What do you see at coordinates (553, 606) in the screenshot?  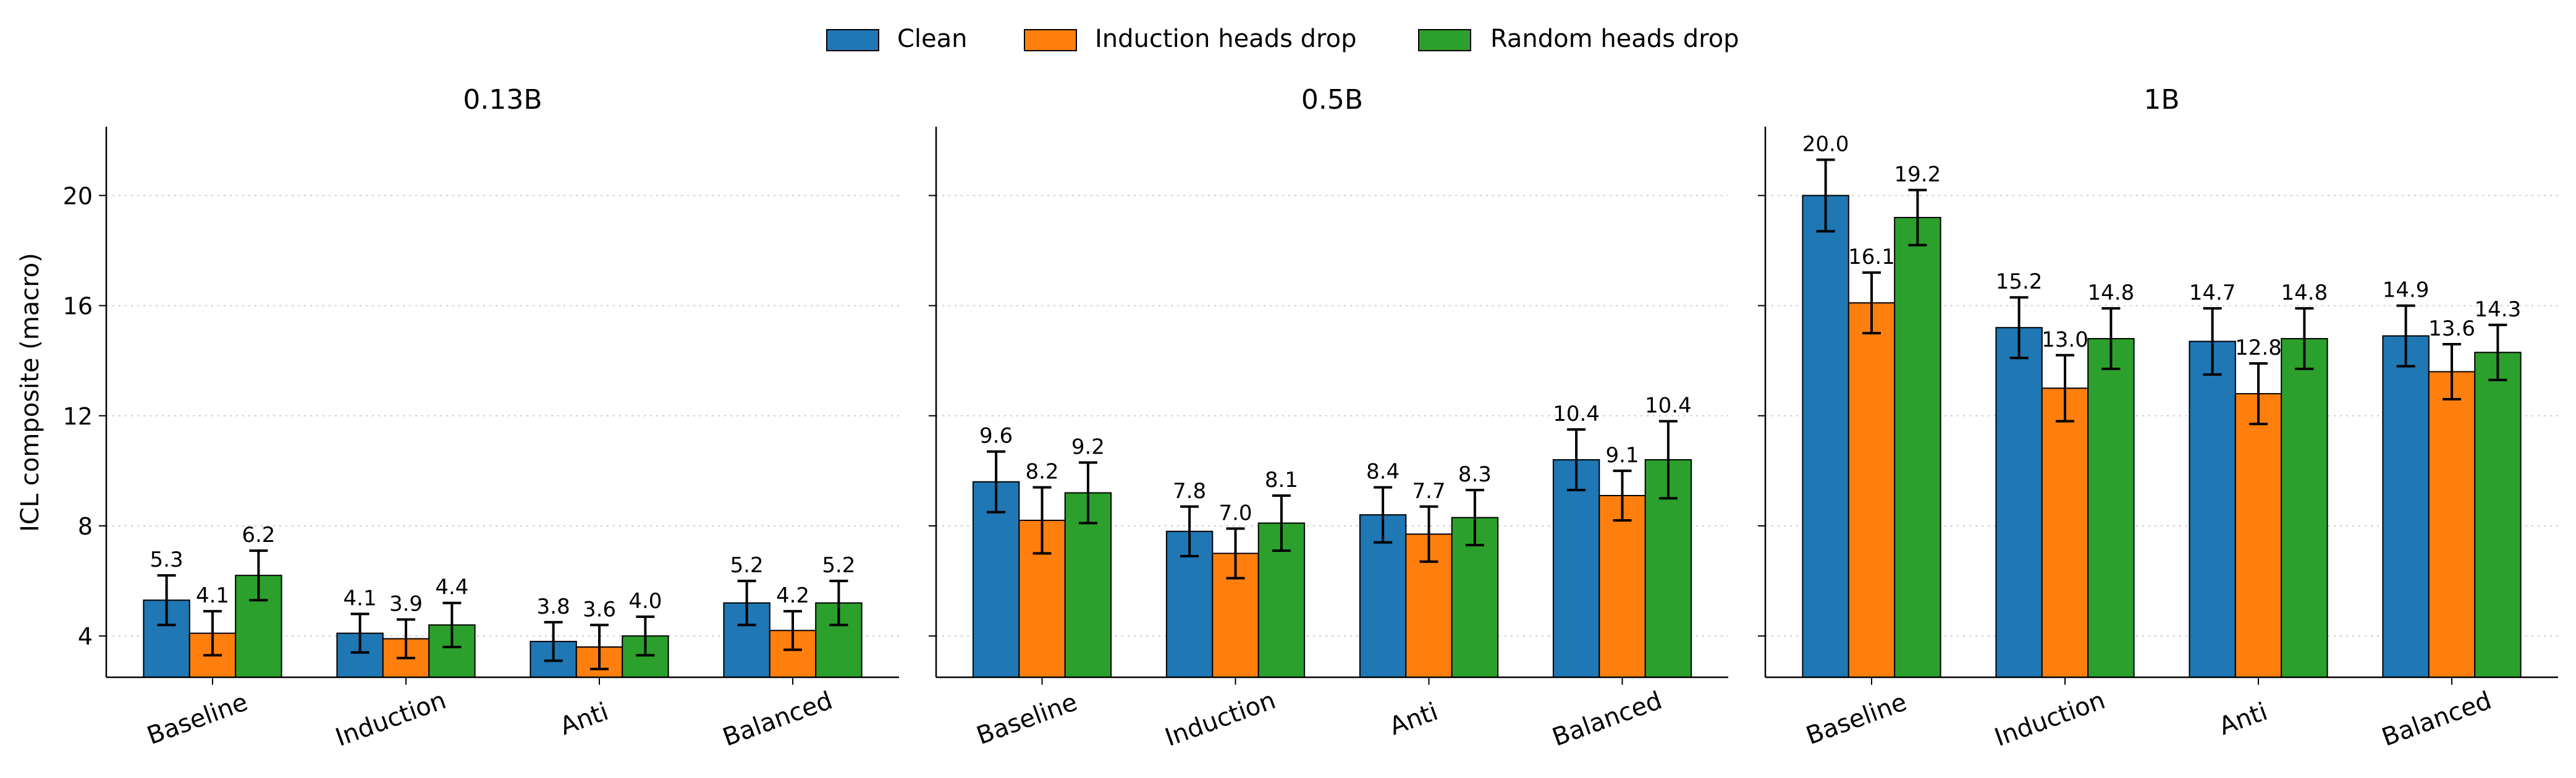 I see `data-label: 3.8` at bounding box center [553, 606].